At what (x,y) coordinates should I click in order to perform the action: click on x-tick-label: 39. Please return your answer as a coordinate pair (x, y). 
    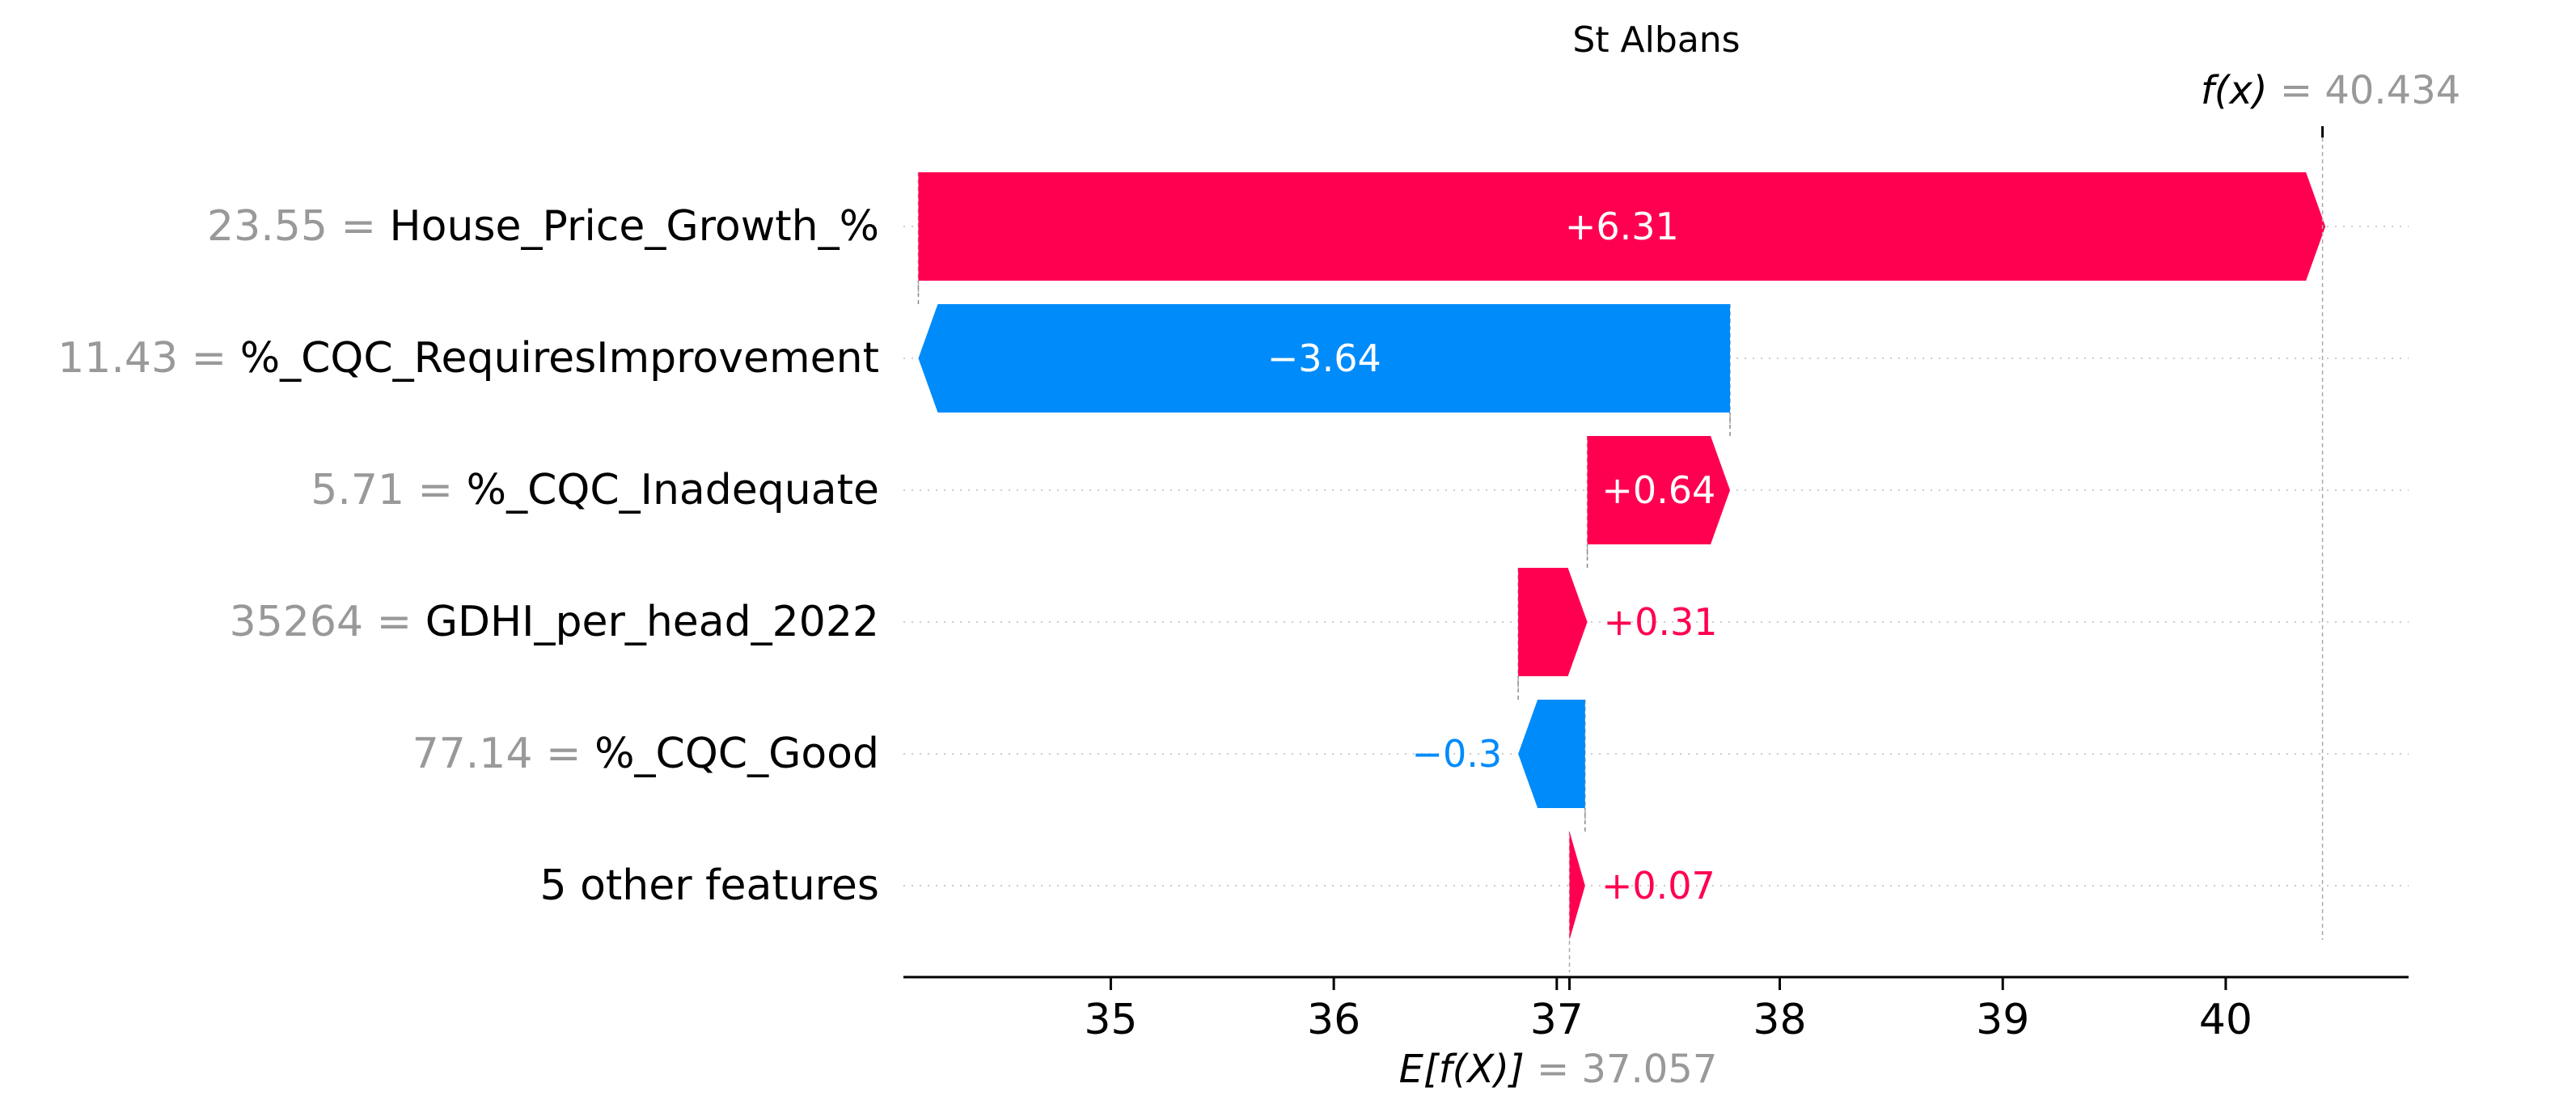
    Looking at the image, I should click on (2002, 1020).